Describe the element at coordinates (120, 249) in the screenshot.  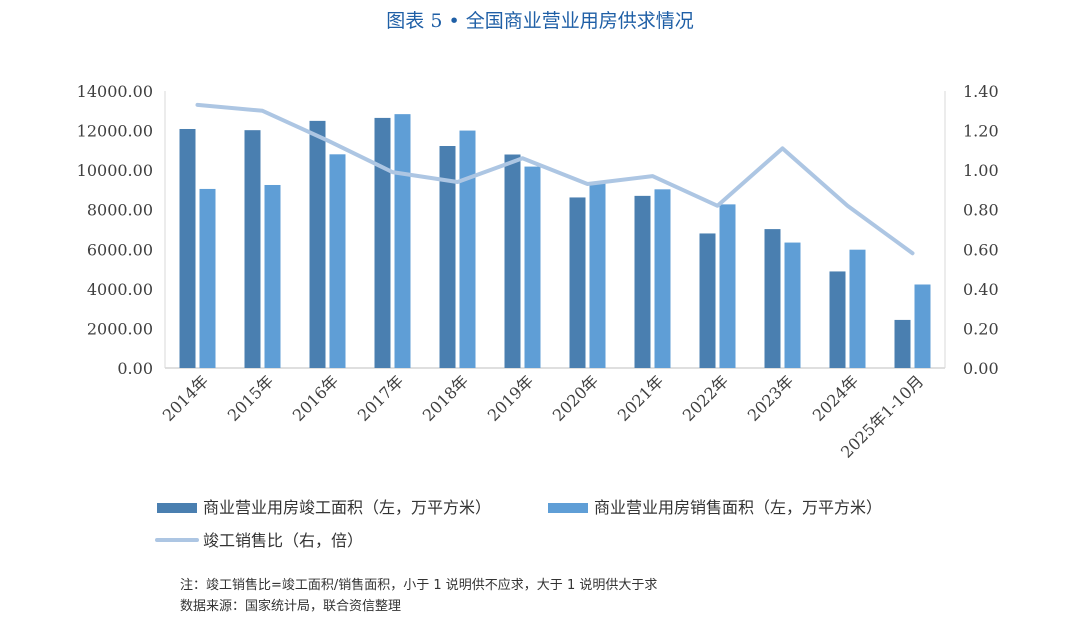
I see `y-left-tick-label: 6000.00` at that location.